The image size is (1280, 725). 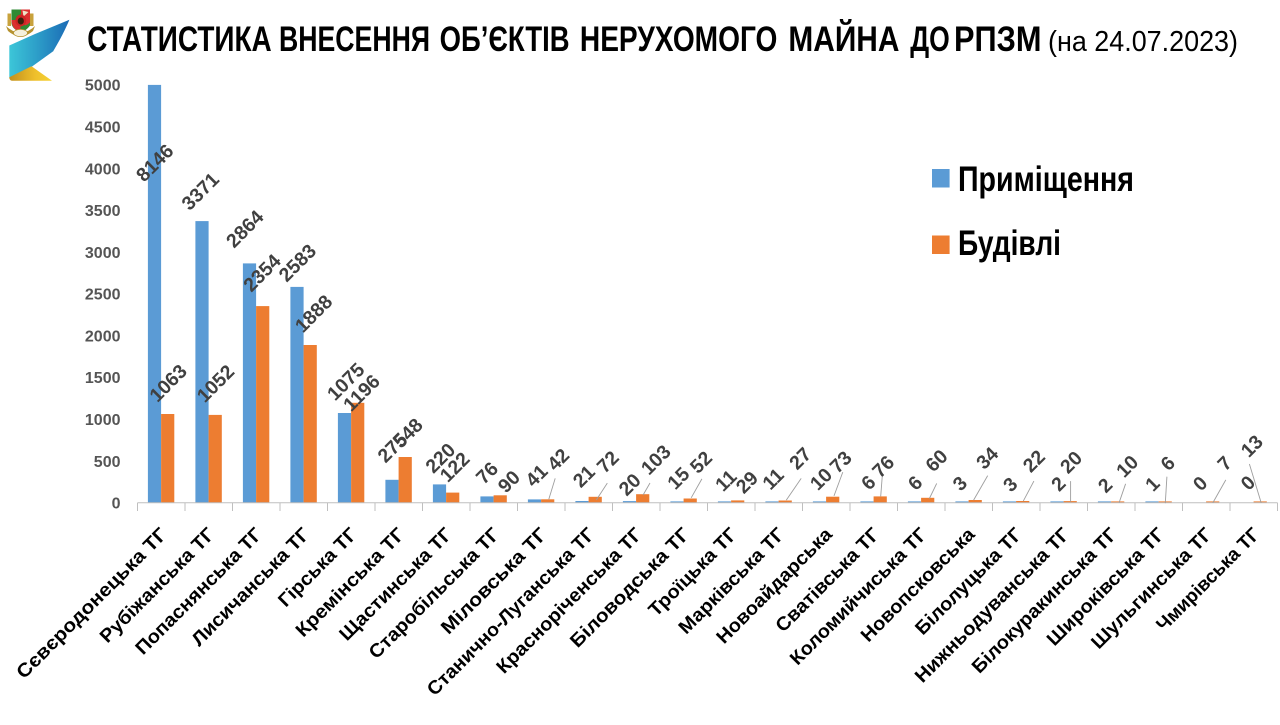 What do you see at coordinates (116, 504) in the screenshot?
I see `svg-text: 0` at bounding box center [116, 504].